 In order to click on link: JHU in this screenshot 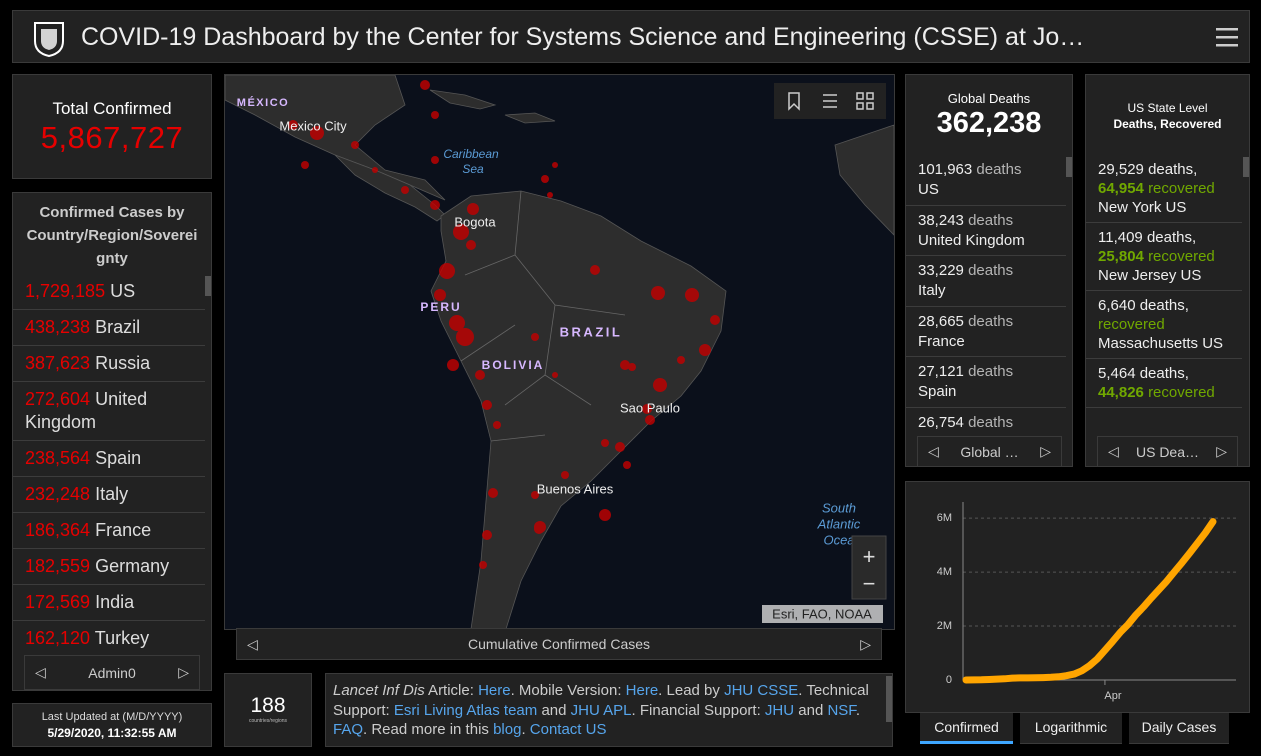, I will do `click(779, 710)`.